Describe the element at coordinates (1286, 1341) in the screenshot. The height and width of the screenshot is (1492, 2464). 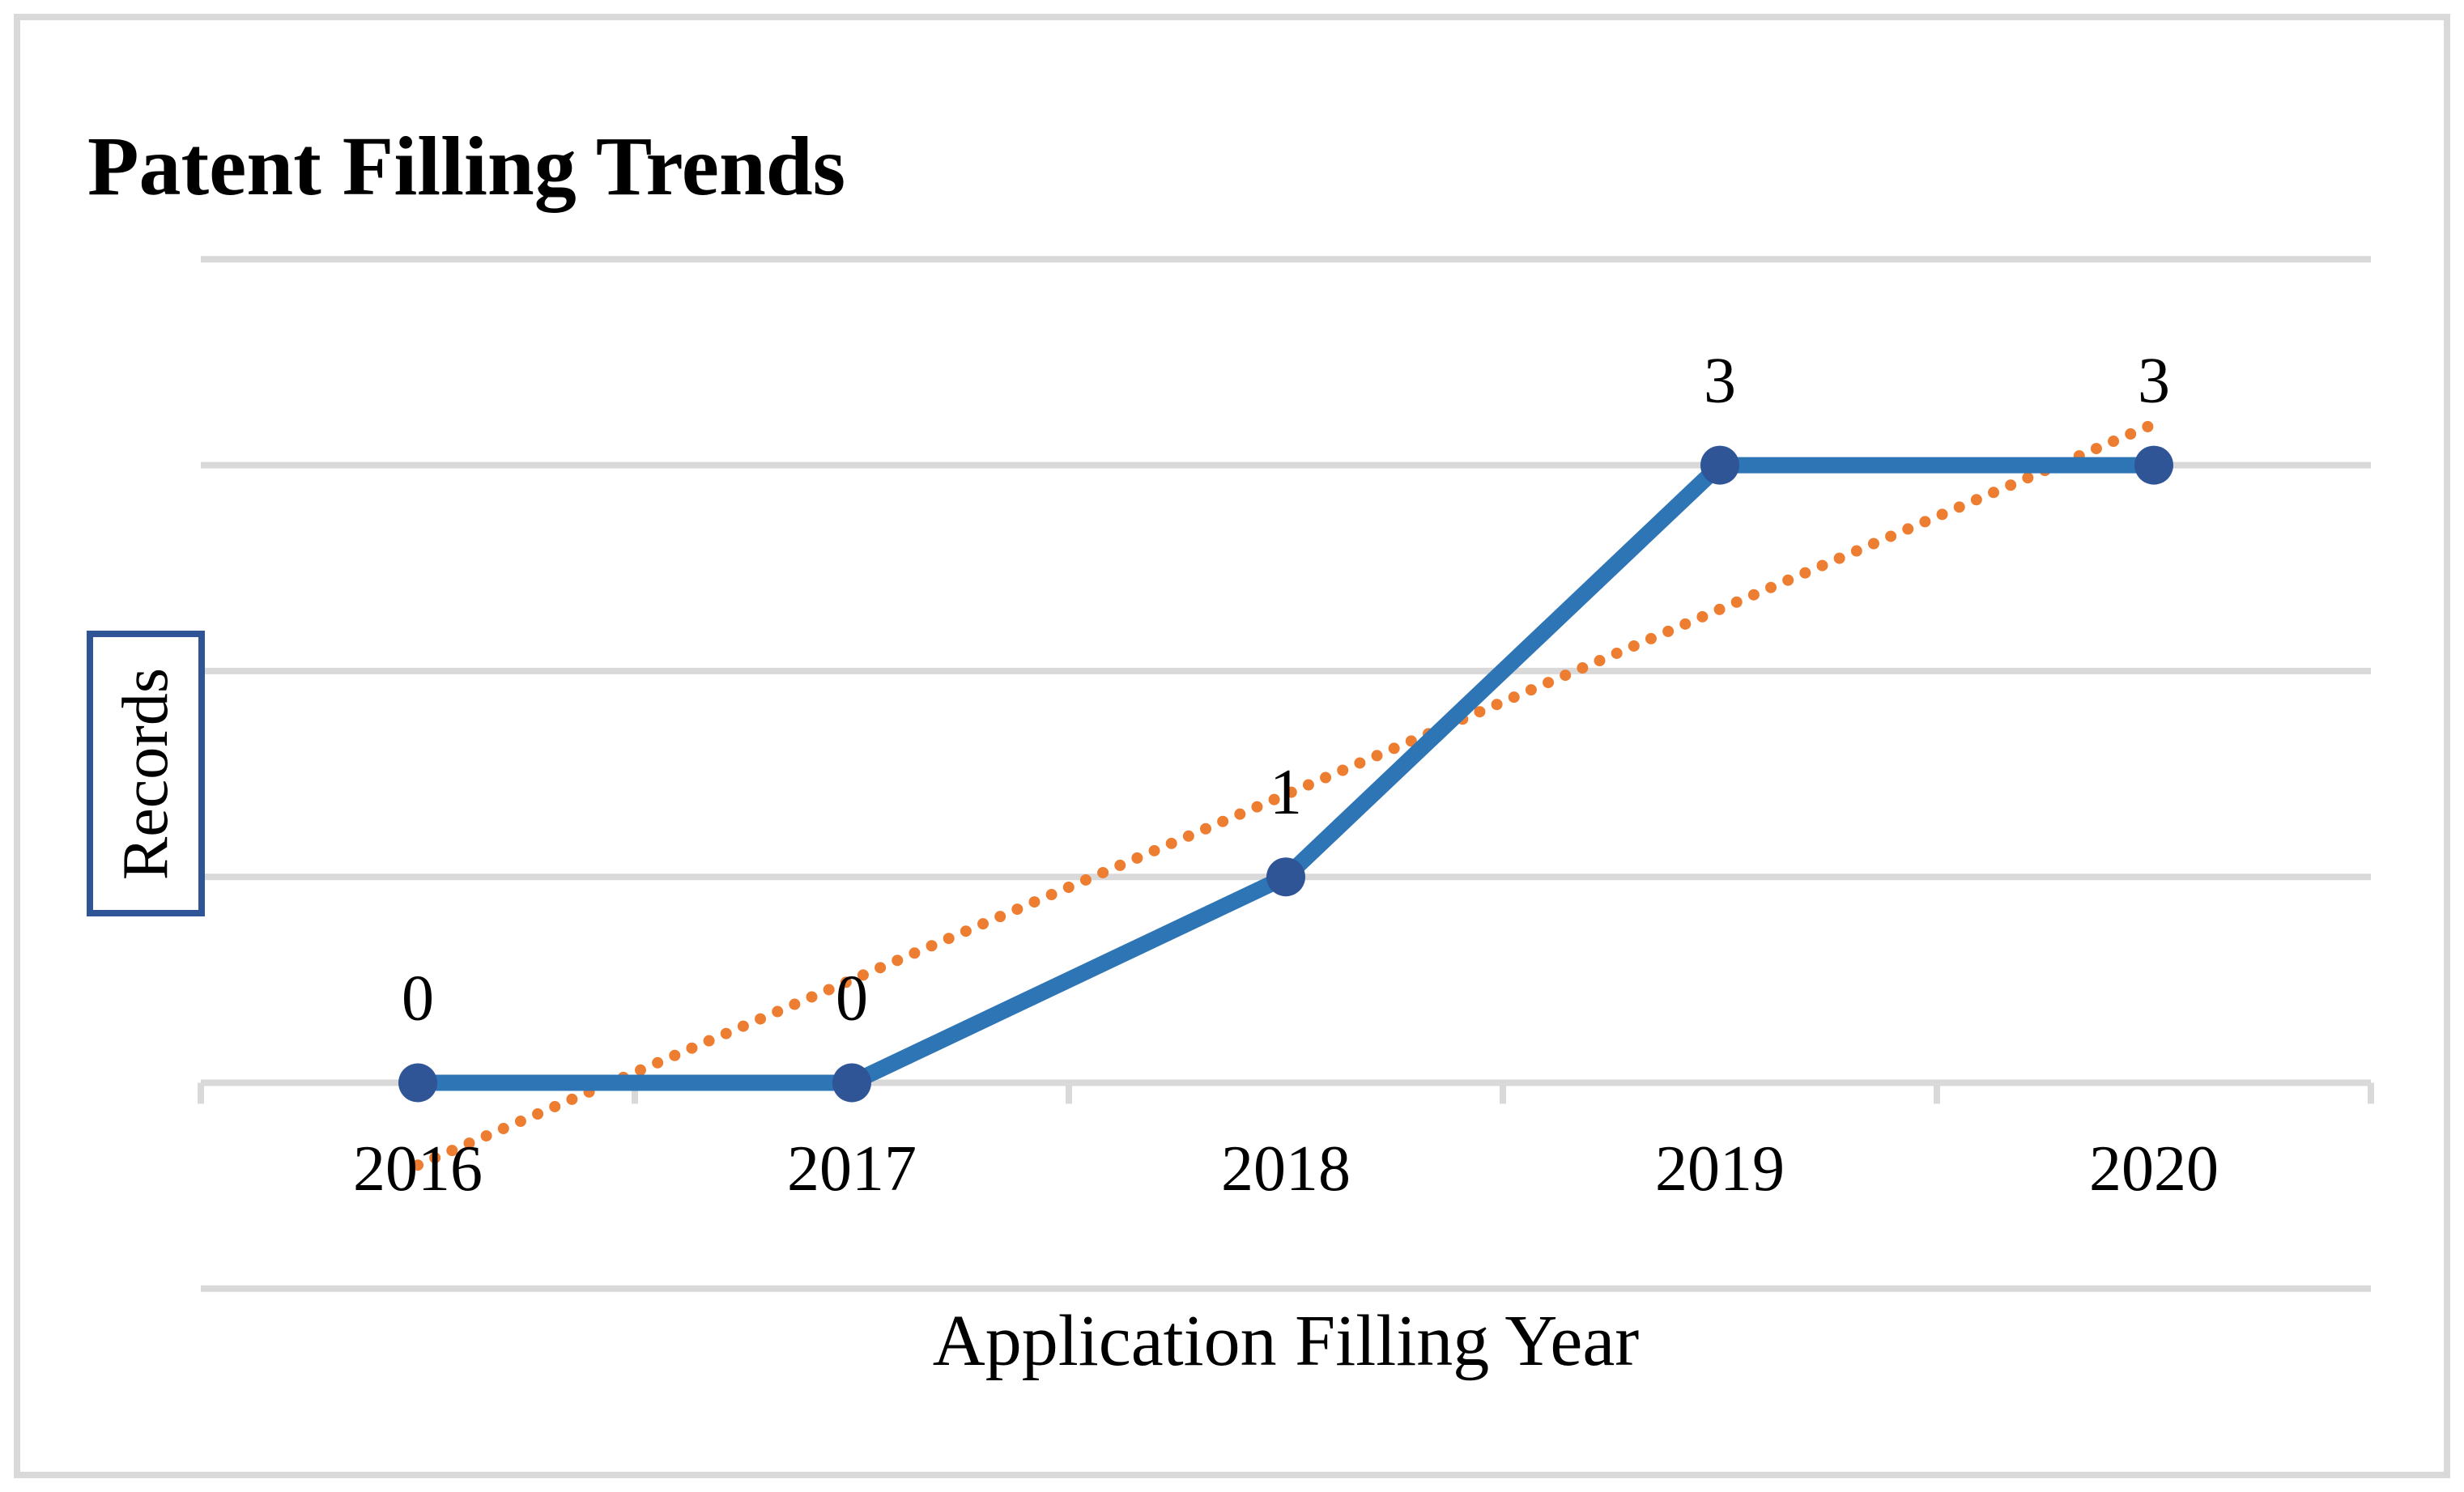
I see `x-axis-title: Application Filling Year` at that location.